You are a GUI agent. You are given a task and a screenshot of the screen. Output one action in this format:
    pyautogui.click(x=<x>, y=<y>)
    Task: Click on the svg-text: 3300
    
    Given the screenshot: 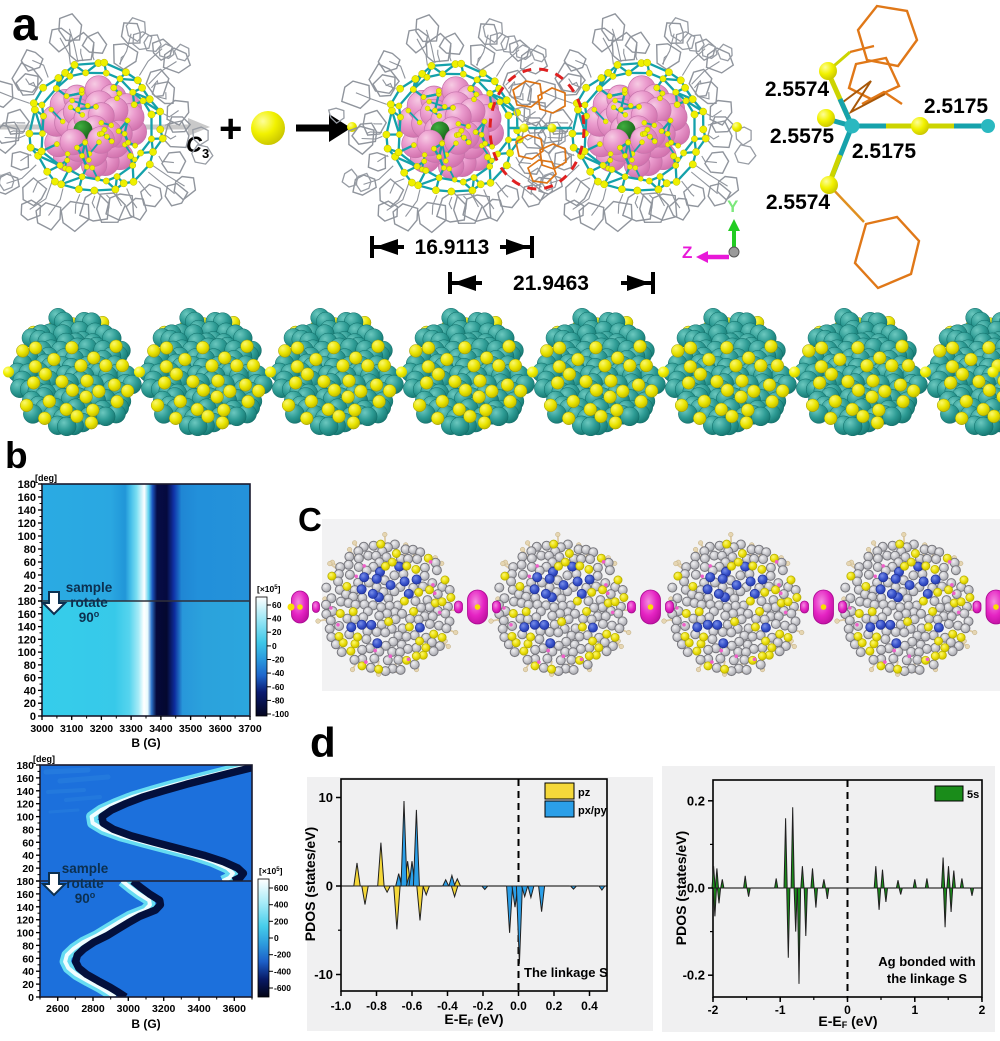 What is the action you would take?
    pyautogui.click(x=131, y=729)
    